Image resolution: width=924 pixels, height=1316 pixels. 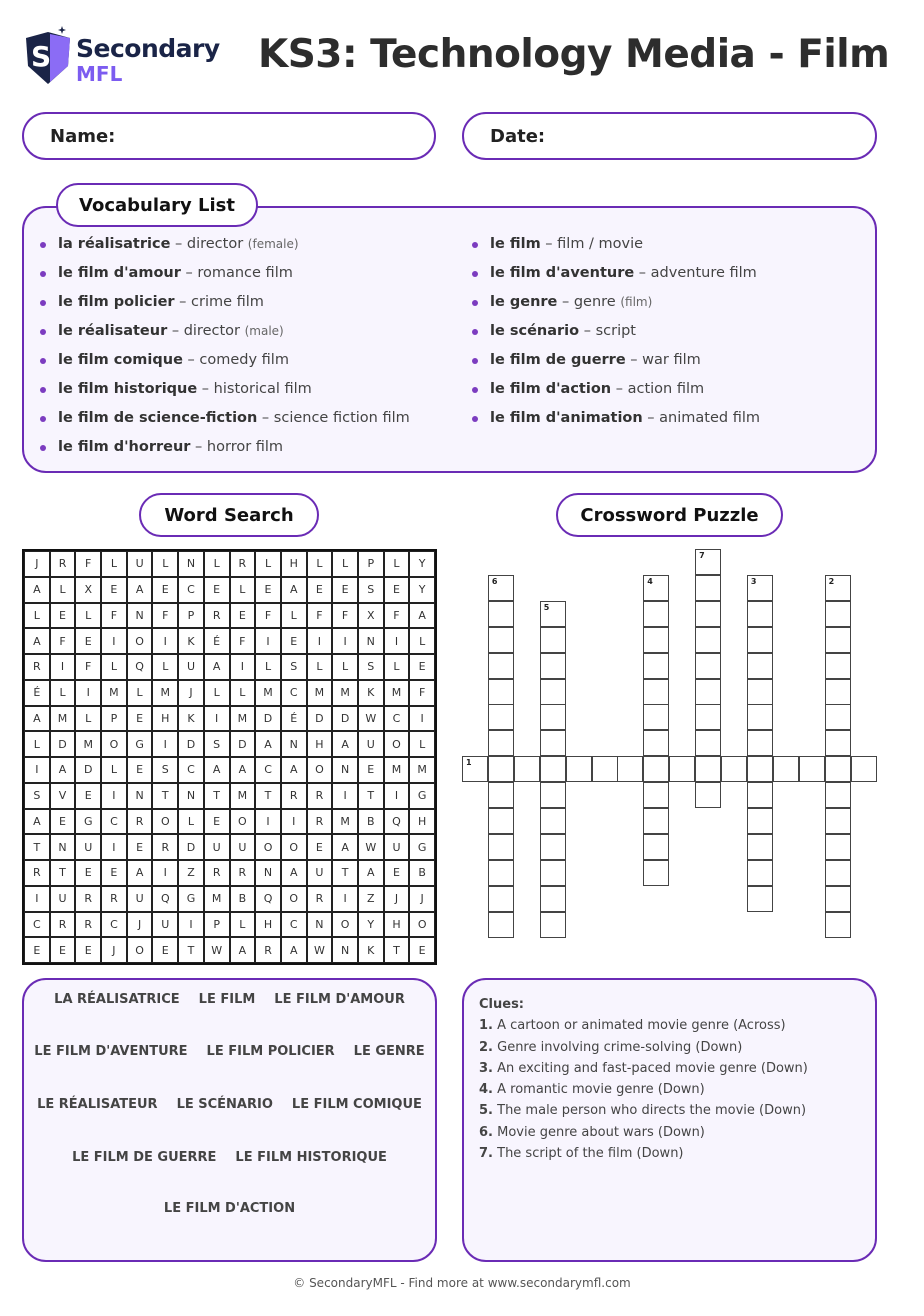 What do you see at coordinates (500, 587) in the screenshot?
I see `crossword-cell: 6` at bounding box center [500, 587].